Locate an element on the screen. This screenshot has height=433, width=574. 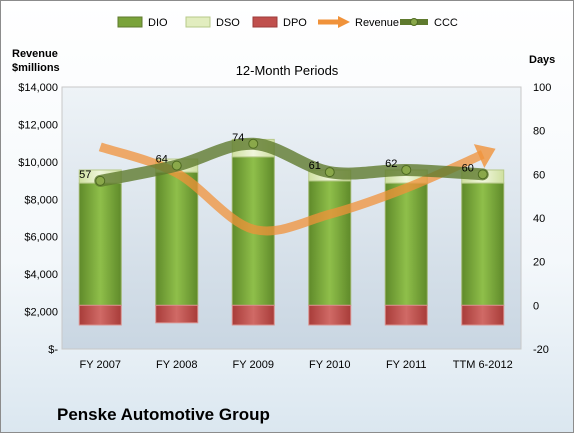
right-tick-label: 100 is located at coordinates (542, 88).